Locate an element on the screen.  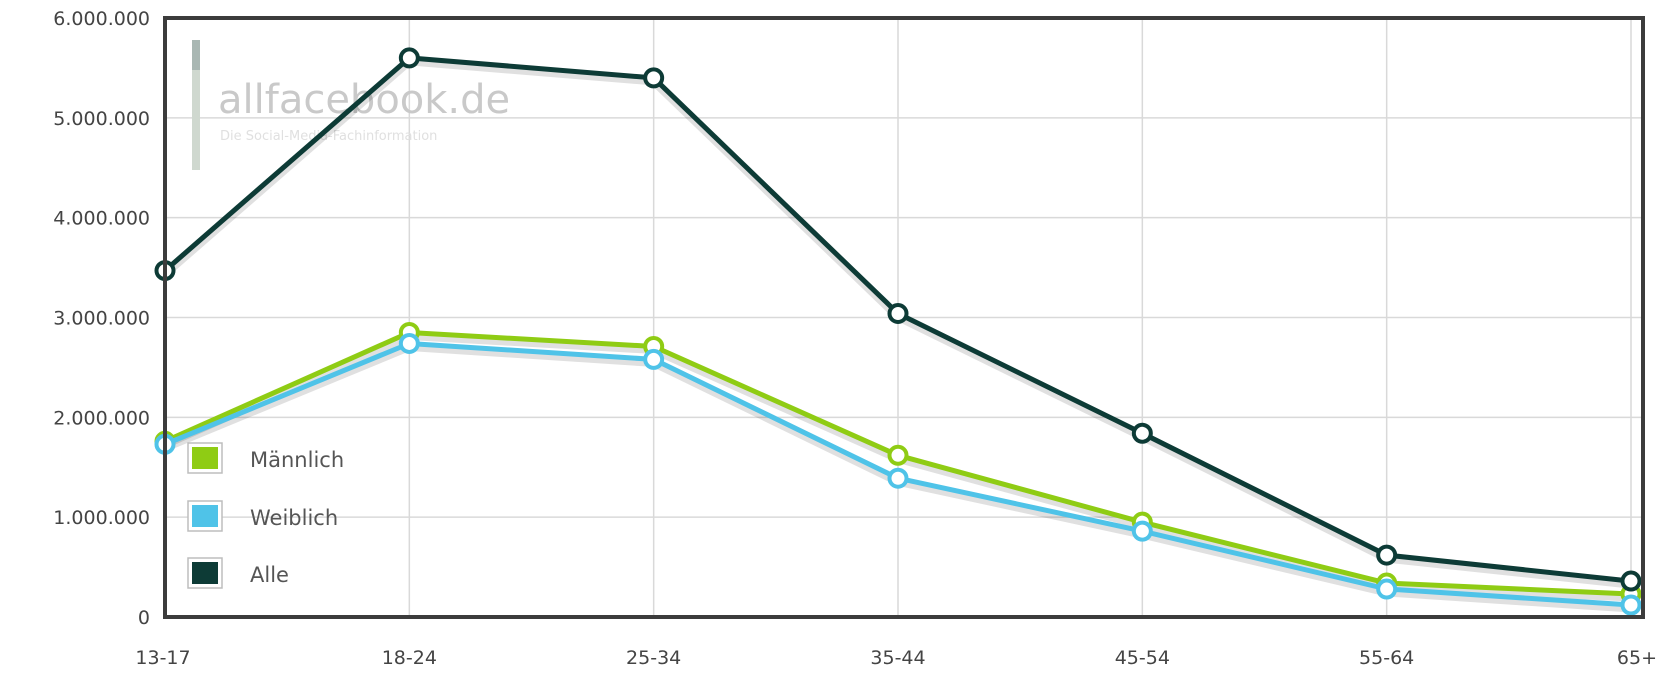
y-tick-label: 6.000.000 is located at coordinates (101, 19).